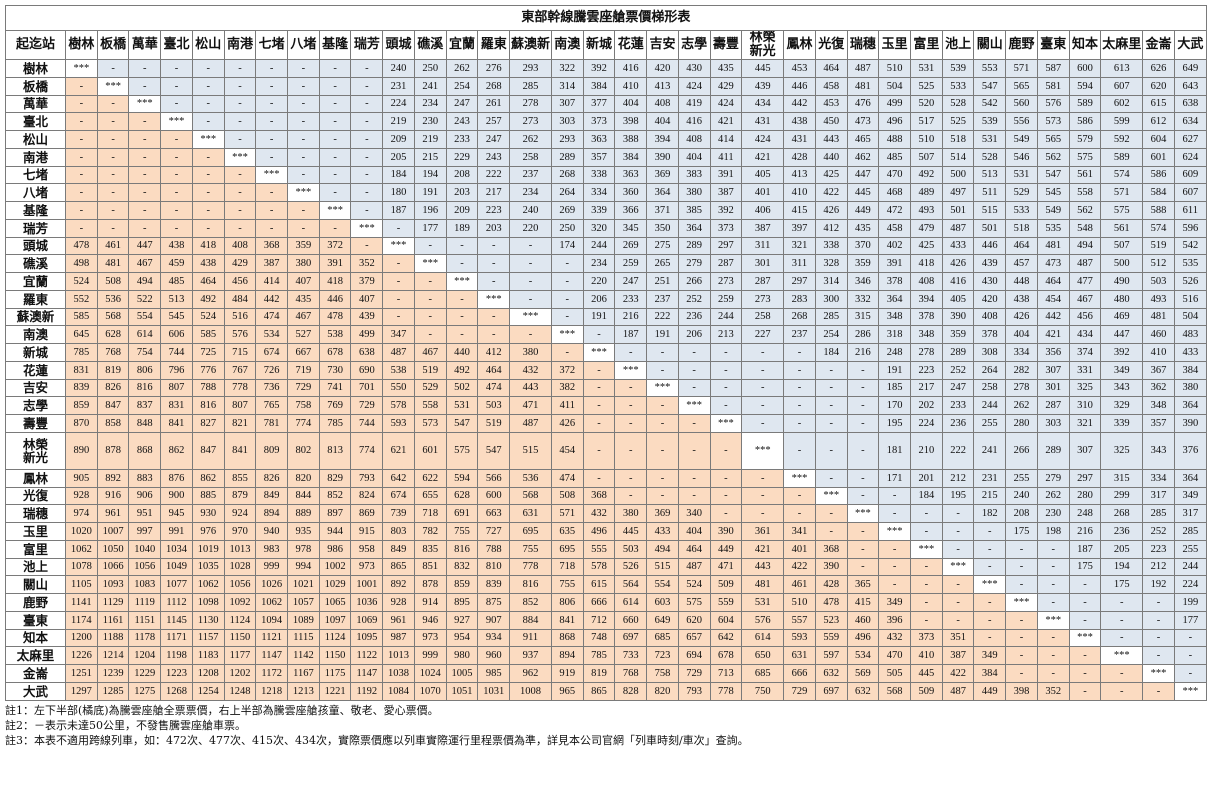 Image resolution: width=1210 pixels, height=807 pixels. I want to click on fare-cell: 678, so click(726, 655).